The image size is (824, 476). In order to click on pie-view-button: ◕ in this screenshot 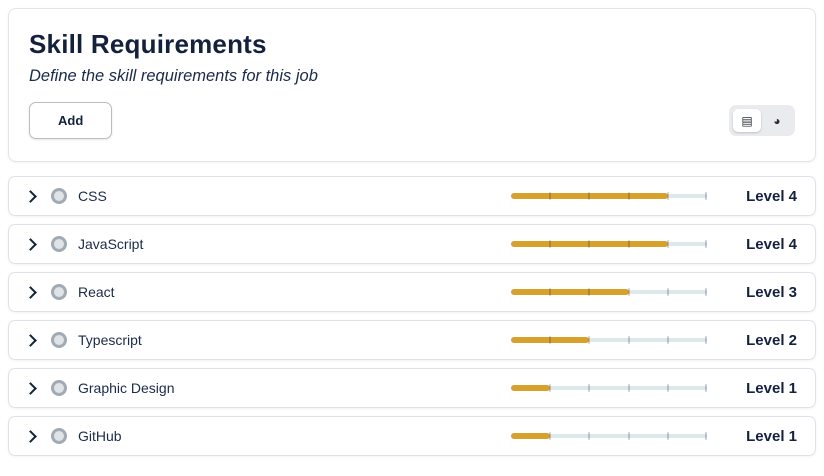, I will do `click(777, 120)`.